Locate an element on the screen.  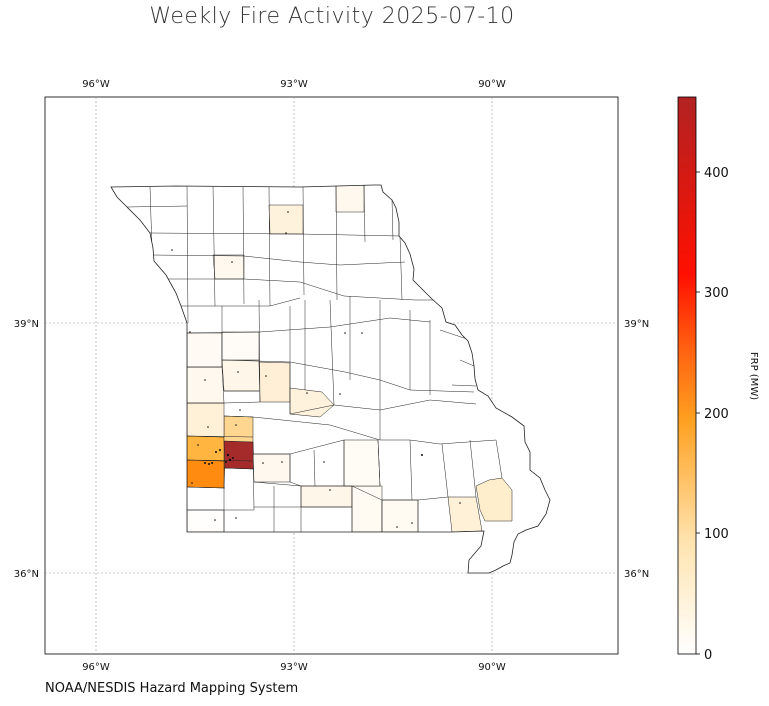
county-henry is located at coordinates (240, 346).